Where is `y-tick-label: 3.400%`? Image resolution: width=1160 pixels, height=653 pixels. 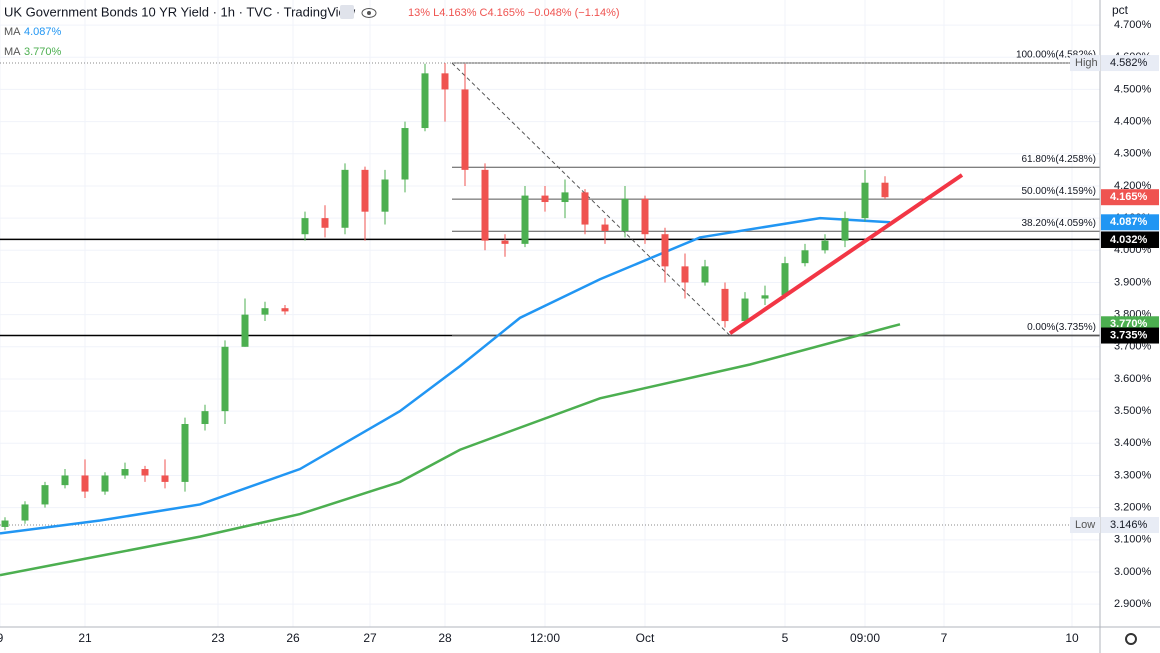 y-tick-label: 3.400% is located at coordinates (1133, 443).